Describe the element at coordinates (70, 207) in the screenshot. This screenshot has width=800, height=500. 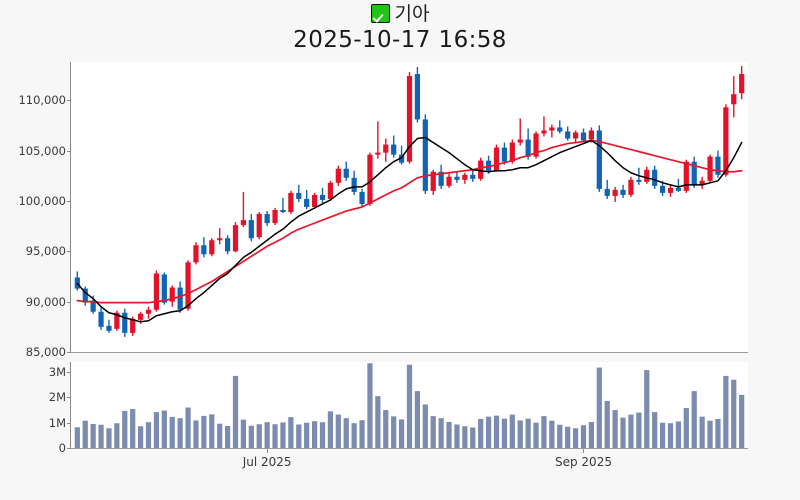
I see `price-y-axis` at that location.